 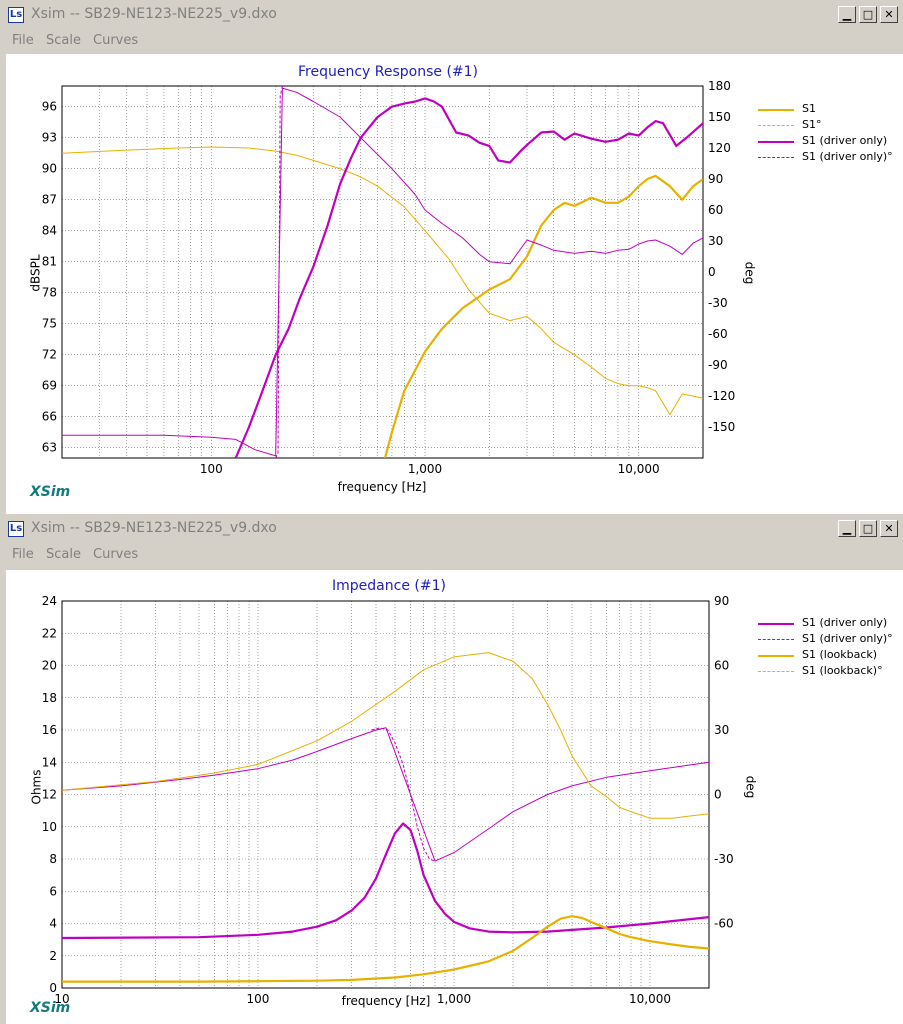 What do you see at coordinates (49, 169) in the screenshot?
I see `y-tick-label: 90` at bounding box center [49, 169].